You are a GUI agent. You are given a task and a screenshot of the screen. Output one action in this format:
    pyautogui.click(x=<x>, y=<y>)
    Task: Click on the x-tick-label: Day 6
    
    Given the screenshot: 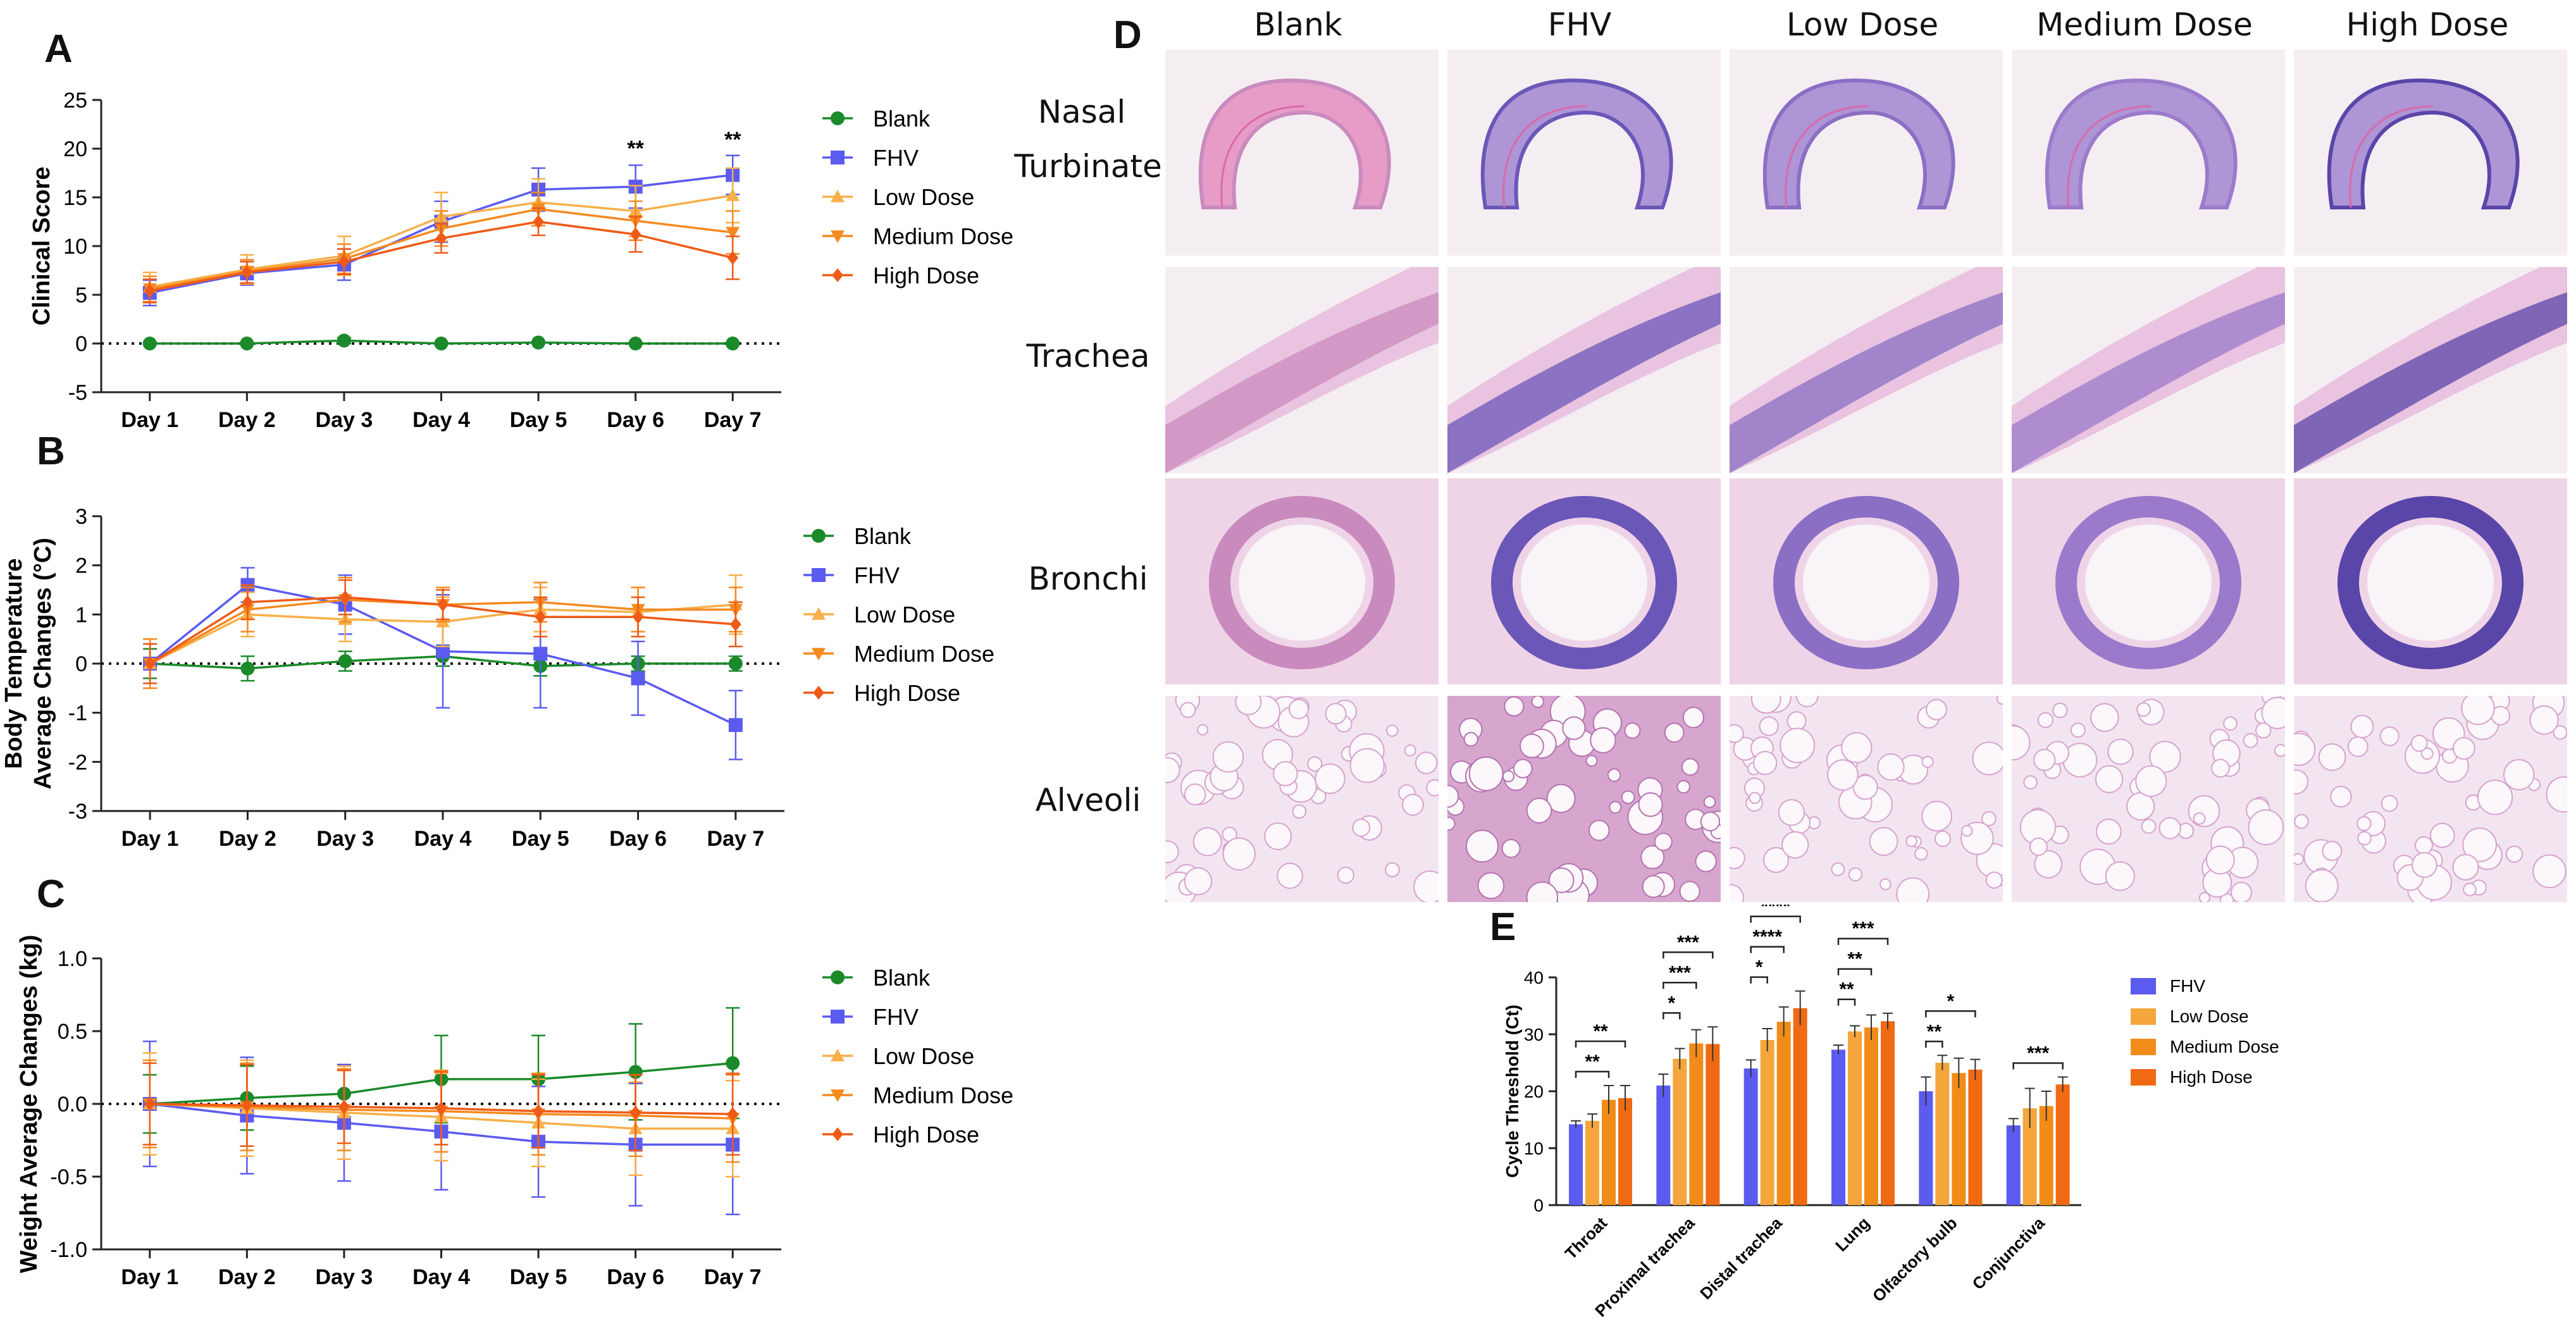 What is the action you would take?
    pyautogui.click(x=635, y=420)
    